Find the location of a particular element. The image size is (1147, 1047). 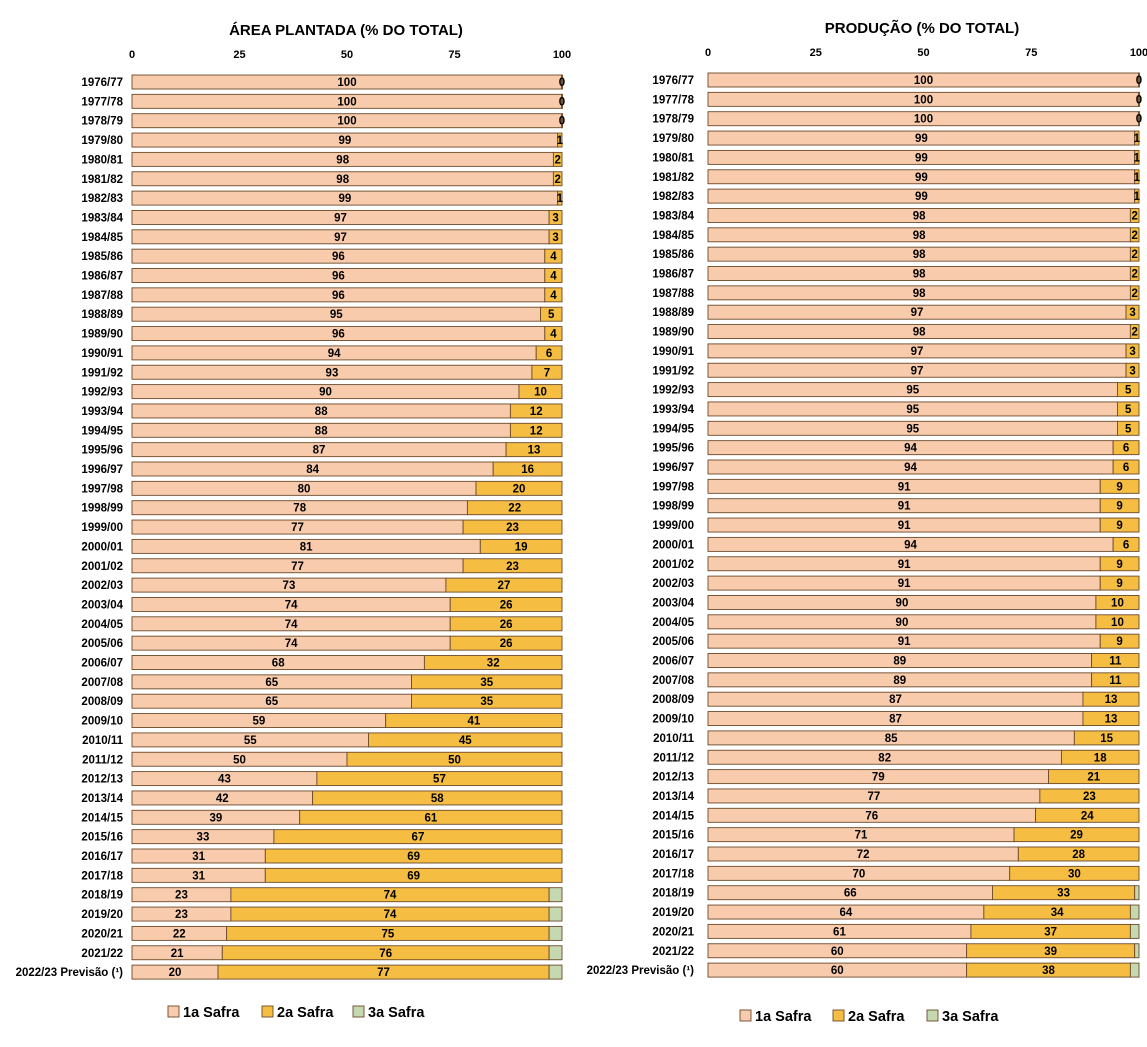

category-label: 2003/04 is located at coordinates (102, 605).